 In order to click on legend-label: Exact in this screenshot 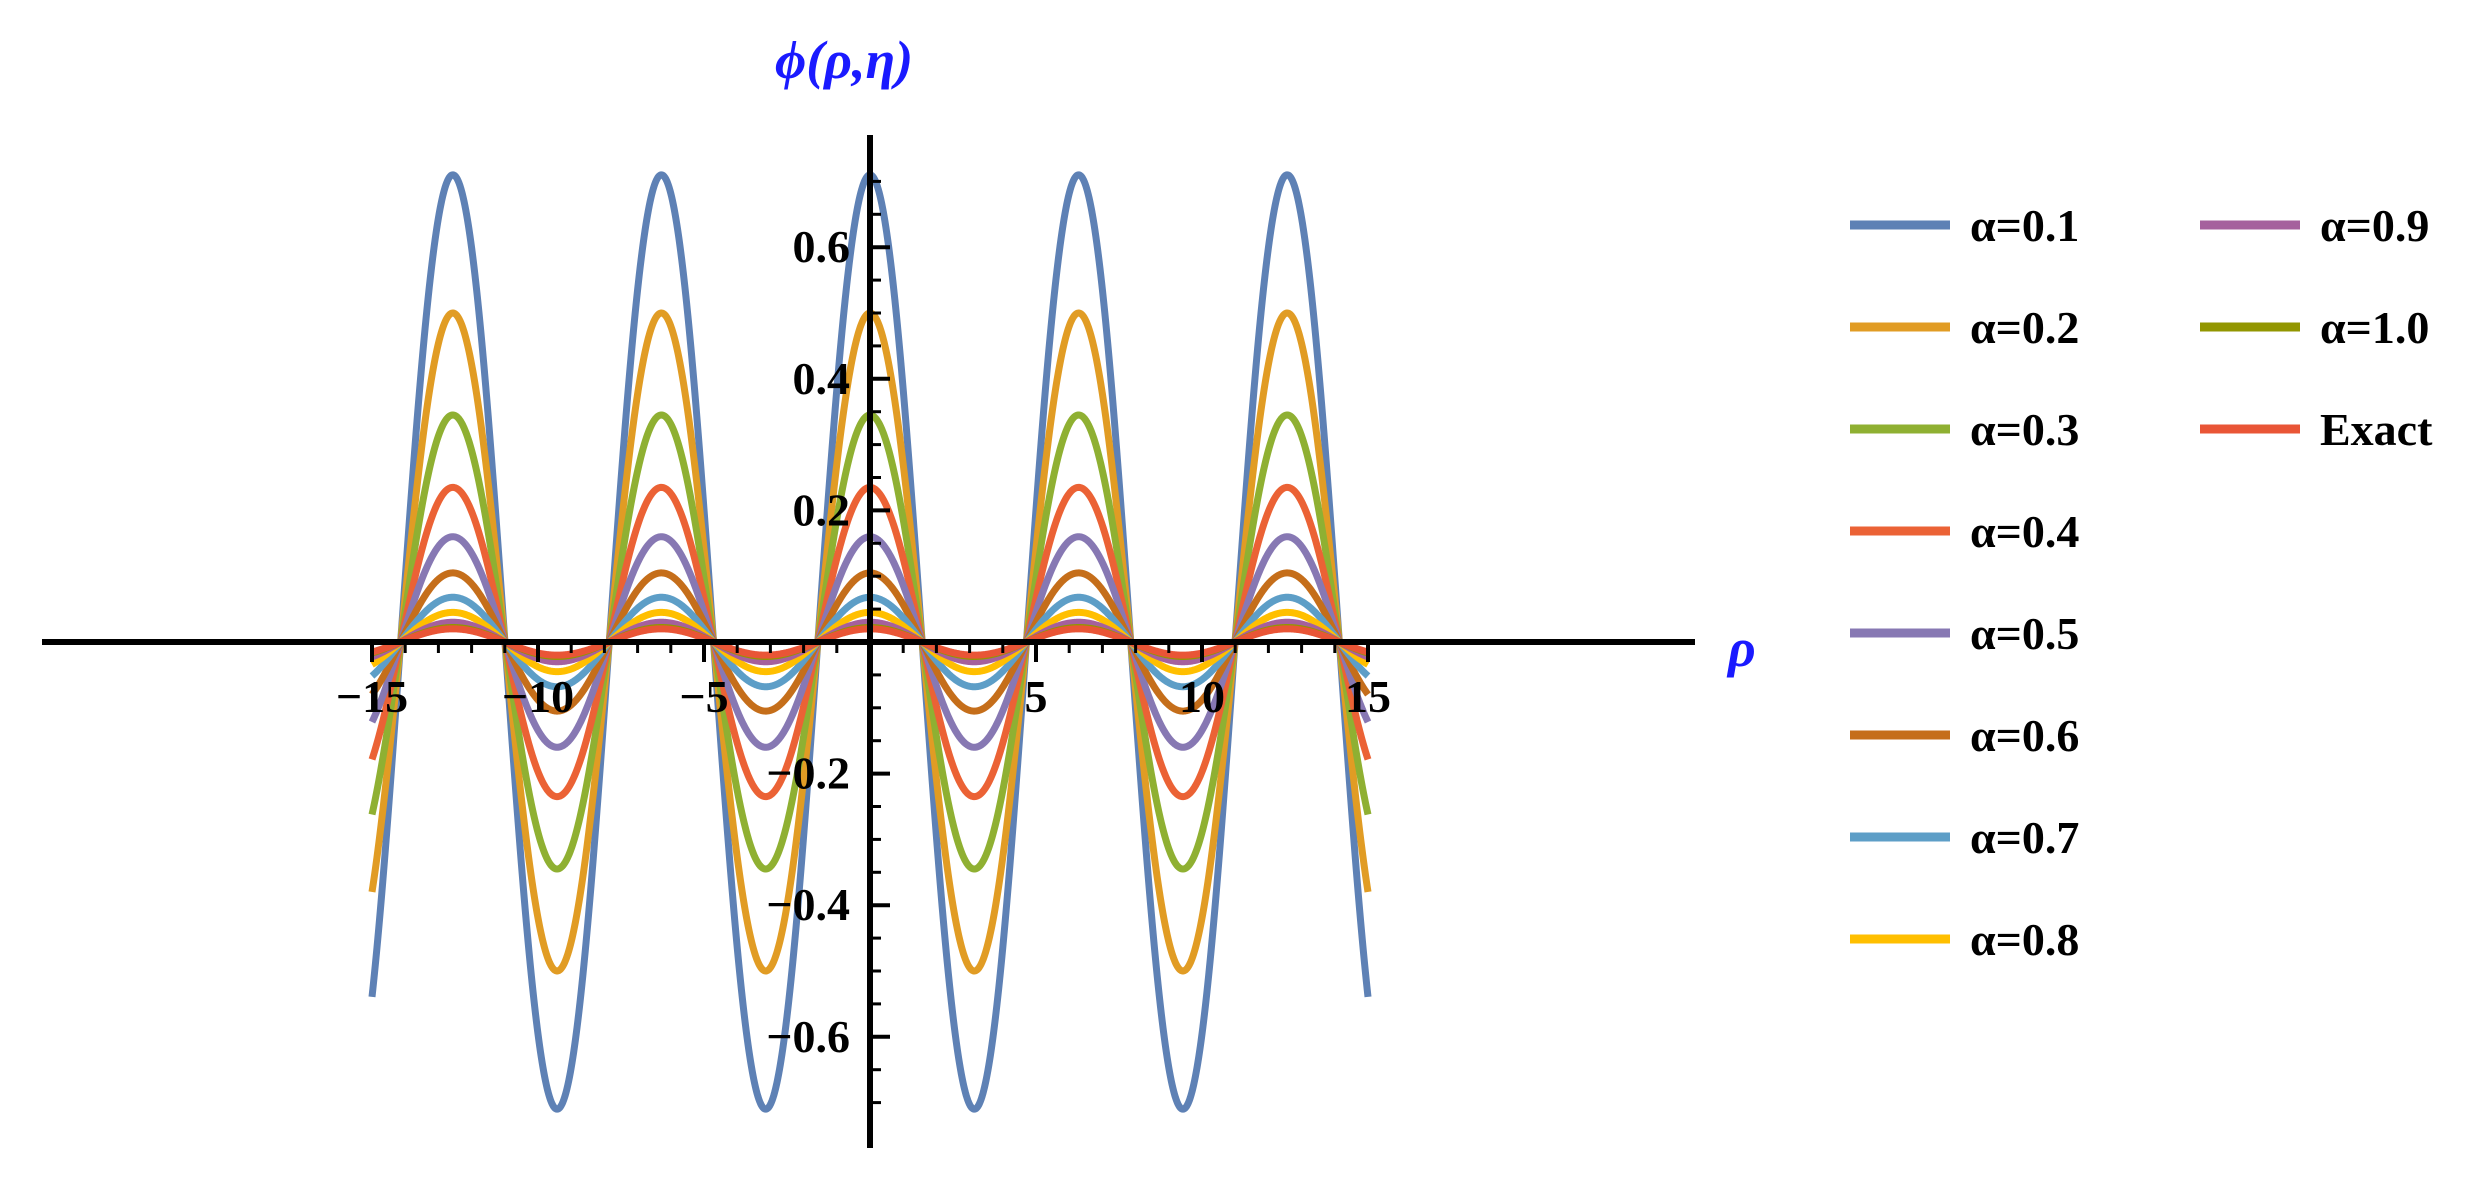, I will do `click(2376, 429)`.